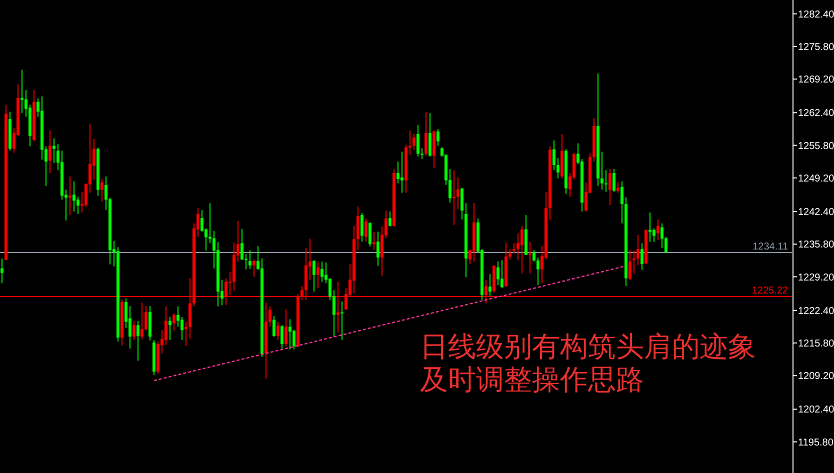 The width and height of the screenshot is (834, 473). Describe the element at coordinates (816, 146) in the screenshot. I see `y-tick-label: 1255.80` at that location.